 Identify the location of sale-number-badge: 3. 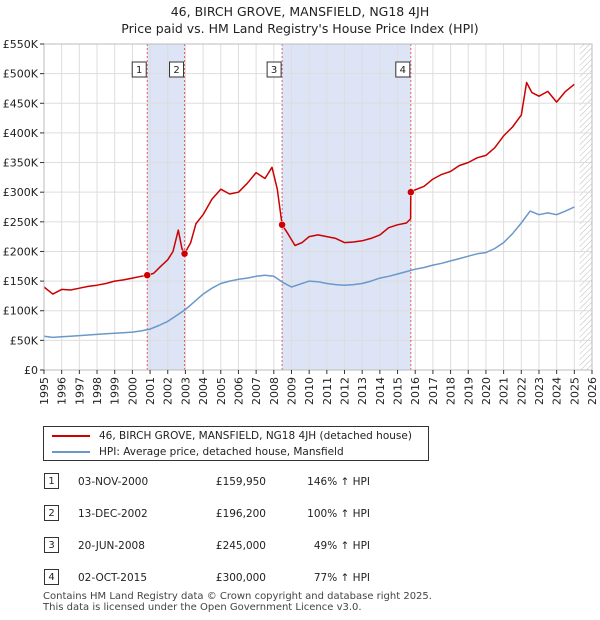
(51, 545).